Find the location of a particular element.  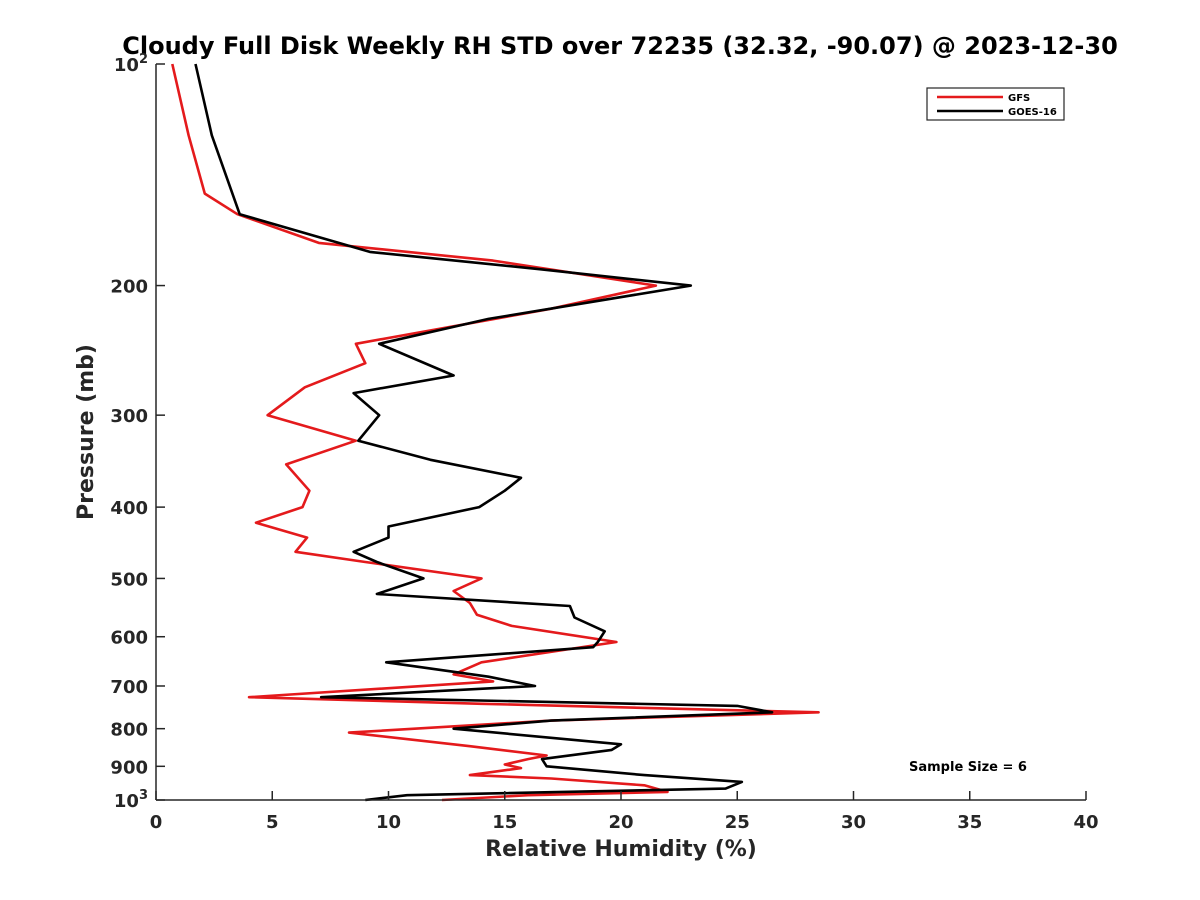

legend-label-goes16: GOES-16 is located at coordinates (1032, 112).